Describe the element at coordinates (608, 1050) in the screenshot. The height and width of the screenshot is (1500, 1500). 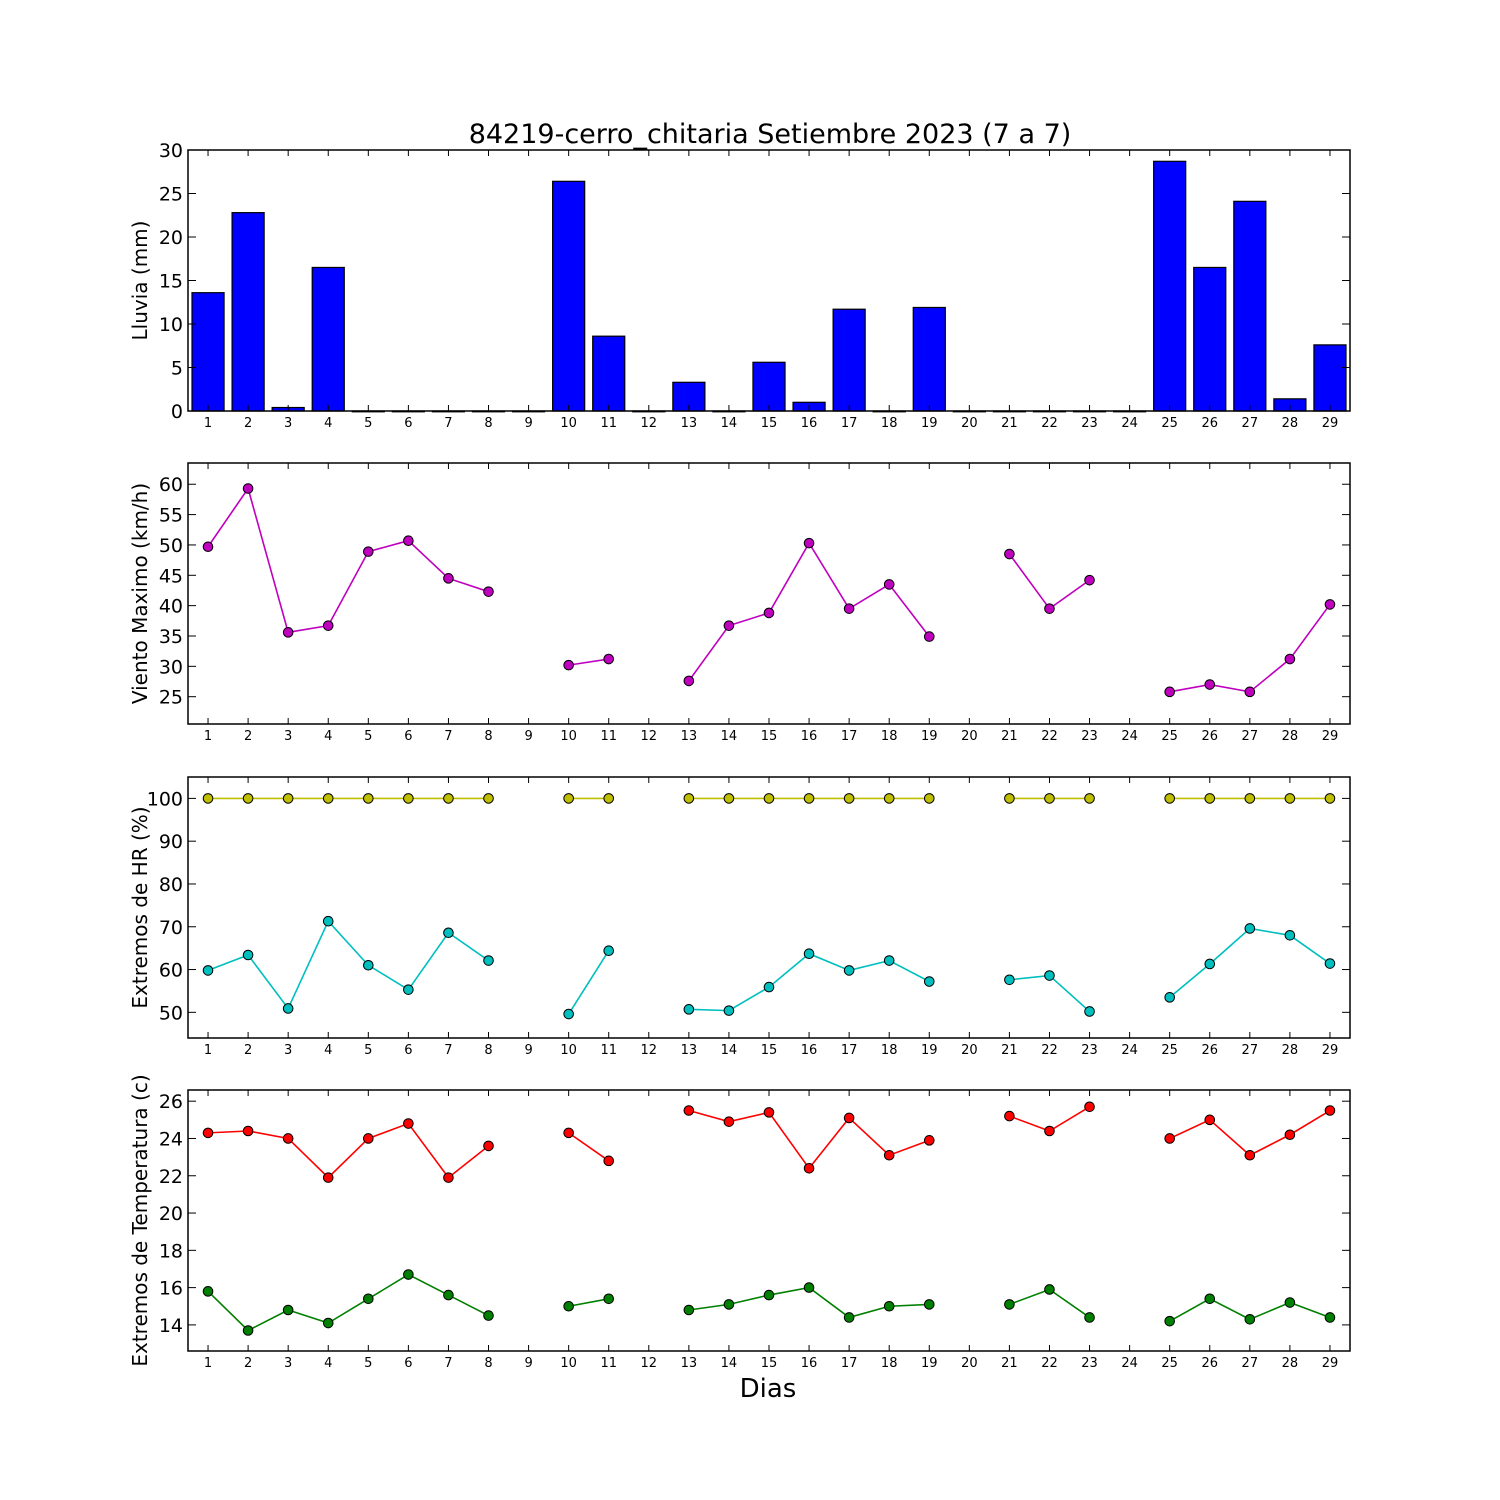
I see `x-tick-label: 11` at that location.